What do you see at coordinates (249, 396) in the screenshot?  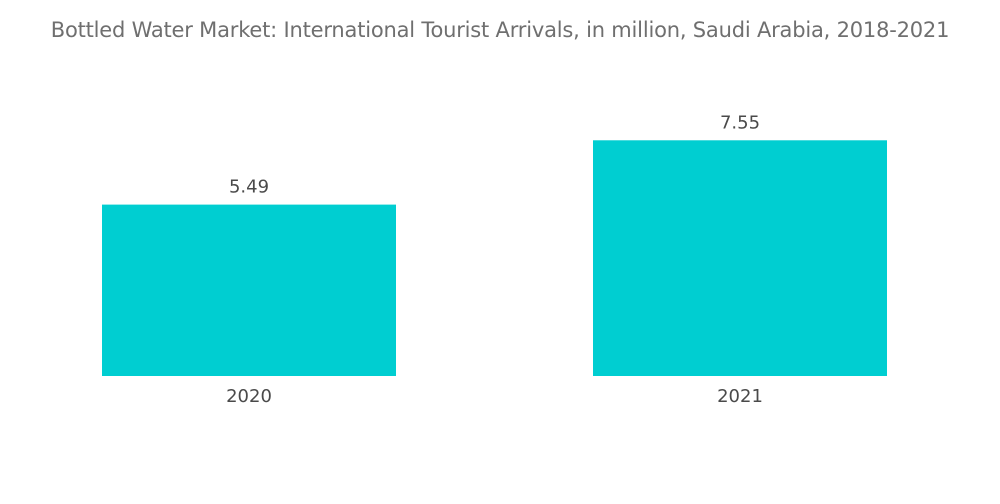 I see `x-tick-label-2020: 2020` at bounding box center [249, 396].